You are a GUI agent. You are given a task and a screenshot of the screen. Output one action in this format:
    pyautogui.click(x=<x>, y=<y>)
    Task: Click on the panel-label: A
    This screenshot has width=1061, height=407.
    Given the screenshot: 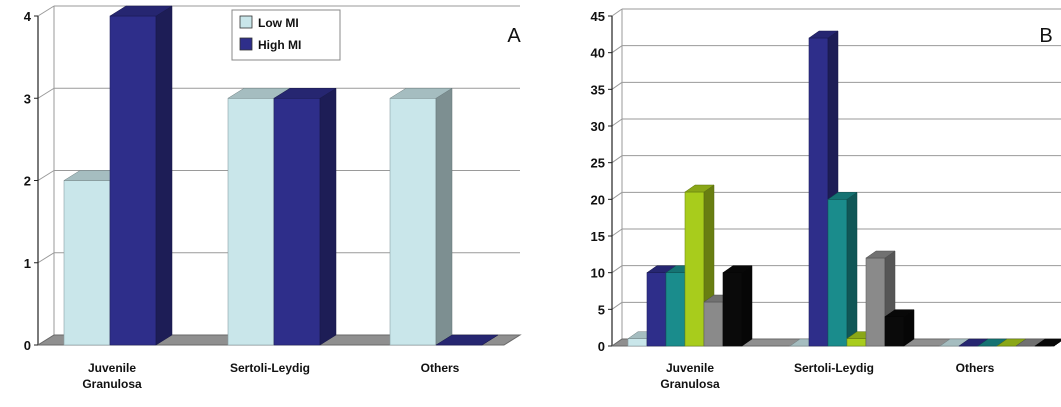 What is the action you would take?
    pyautogui.click(x=514, y=36)
    